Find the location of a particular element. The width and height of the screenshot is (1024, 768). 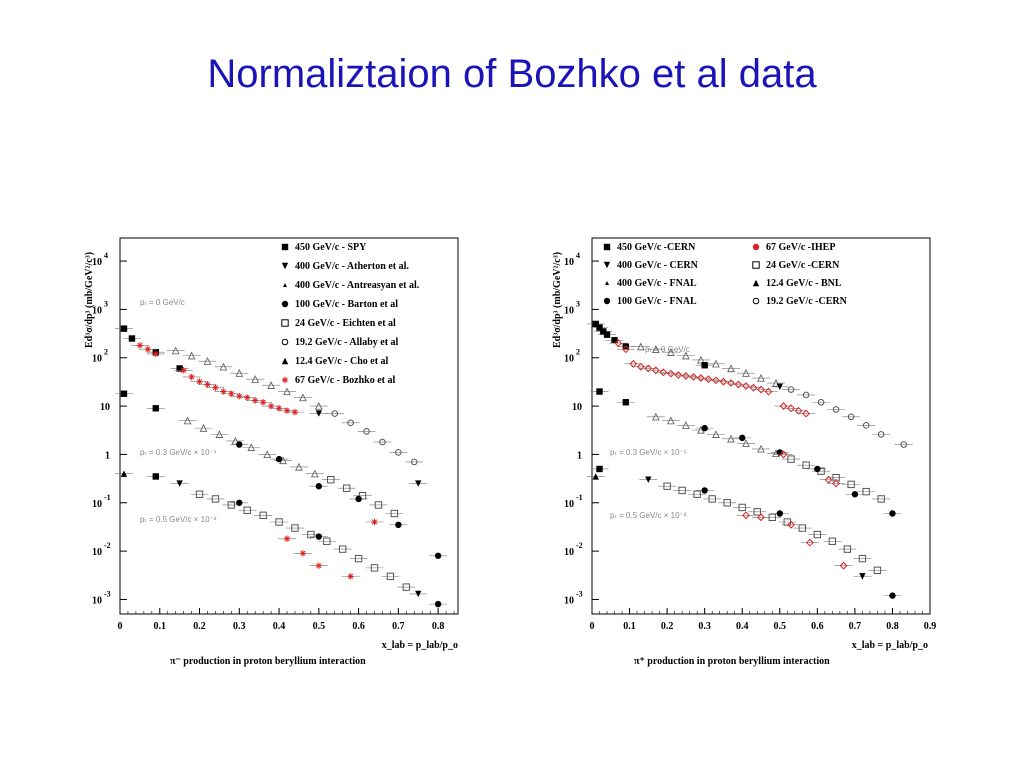

x-tick-label: 0.2 is located at coordinates (199, 626).